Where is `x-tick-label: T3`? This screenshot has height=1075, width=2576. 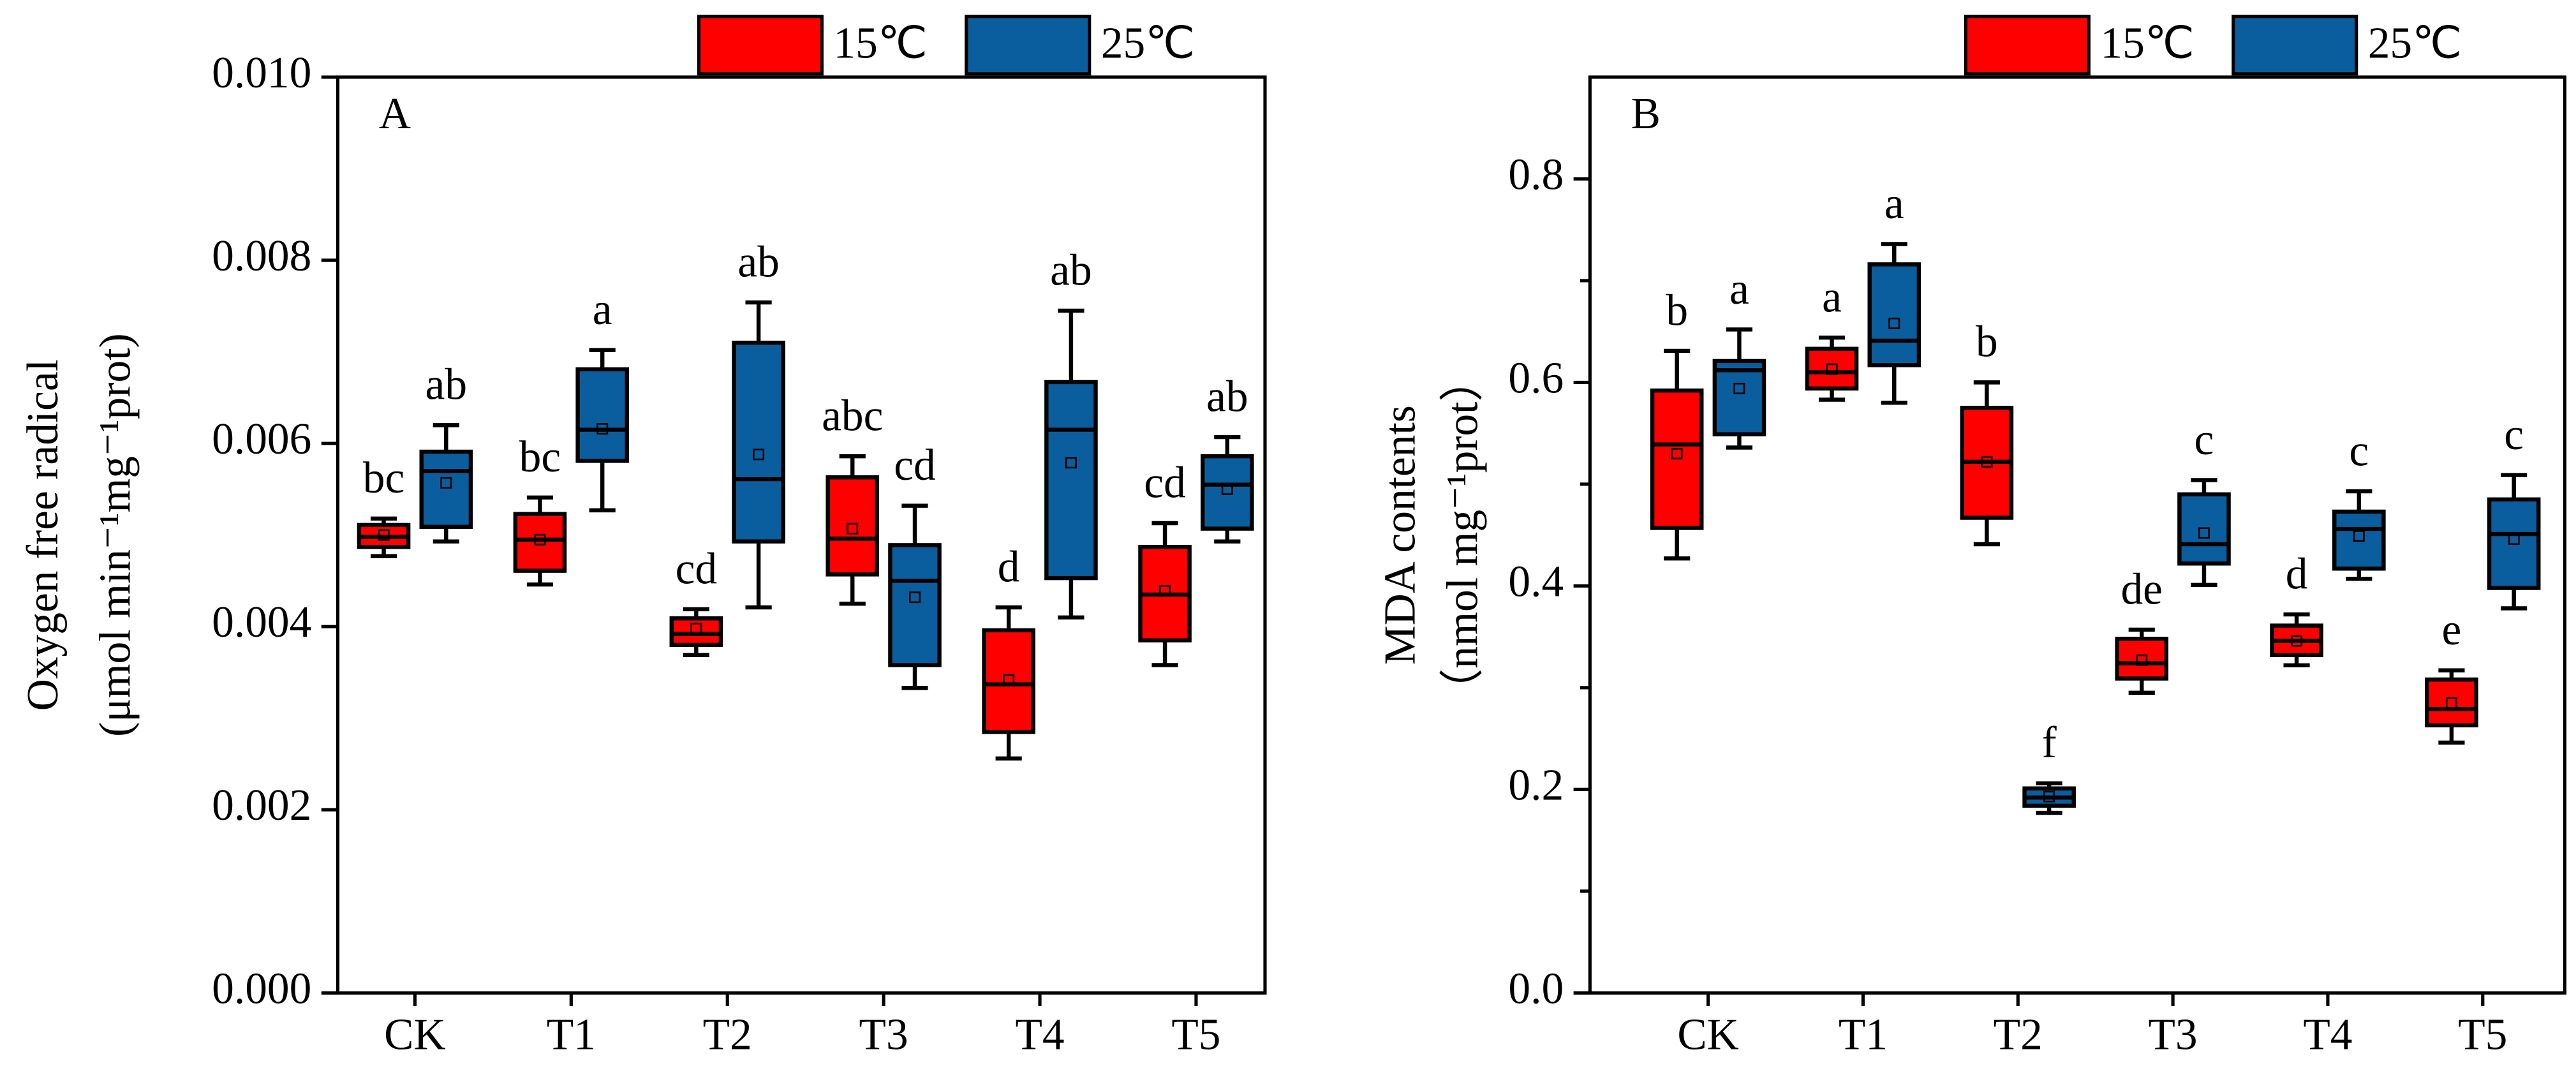
x-tick-label: T3 is located at coordinates (883, 1034).